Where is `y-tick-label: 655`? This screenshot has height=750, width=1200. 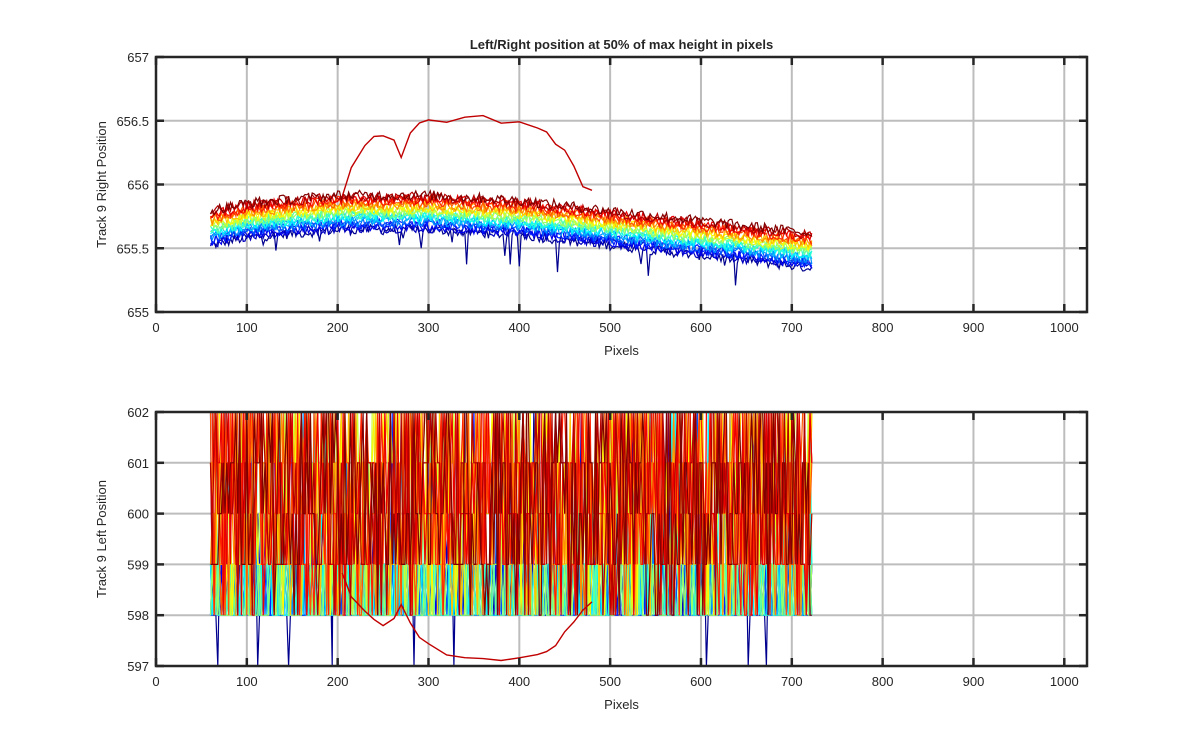
y-tick-label: 655 is located at coordinates (138, 312).